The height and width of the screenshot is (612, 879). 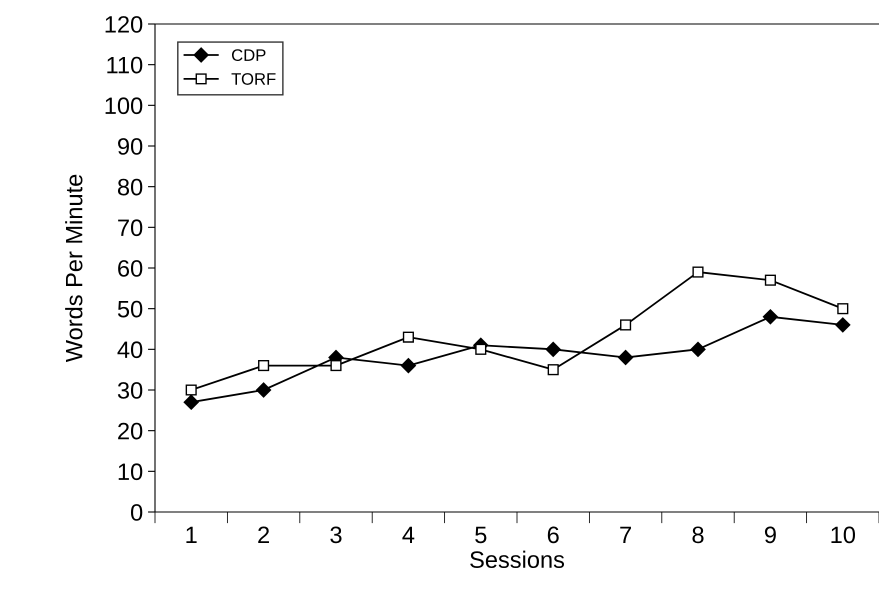 I want to click on x-axis-title: Sessions, so click(x=517, y=559).